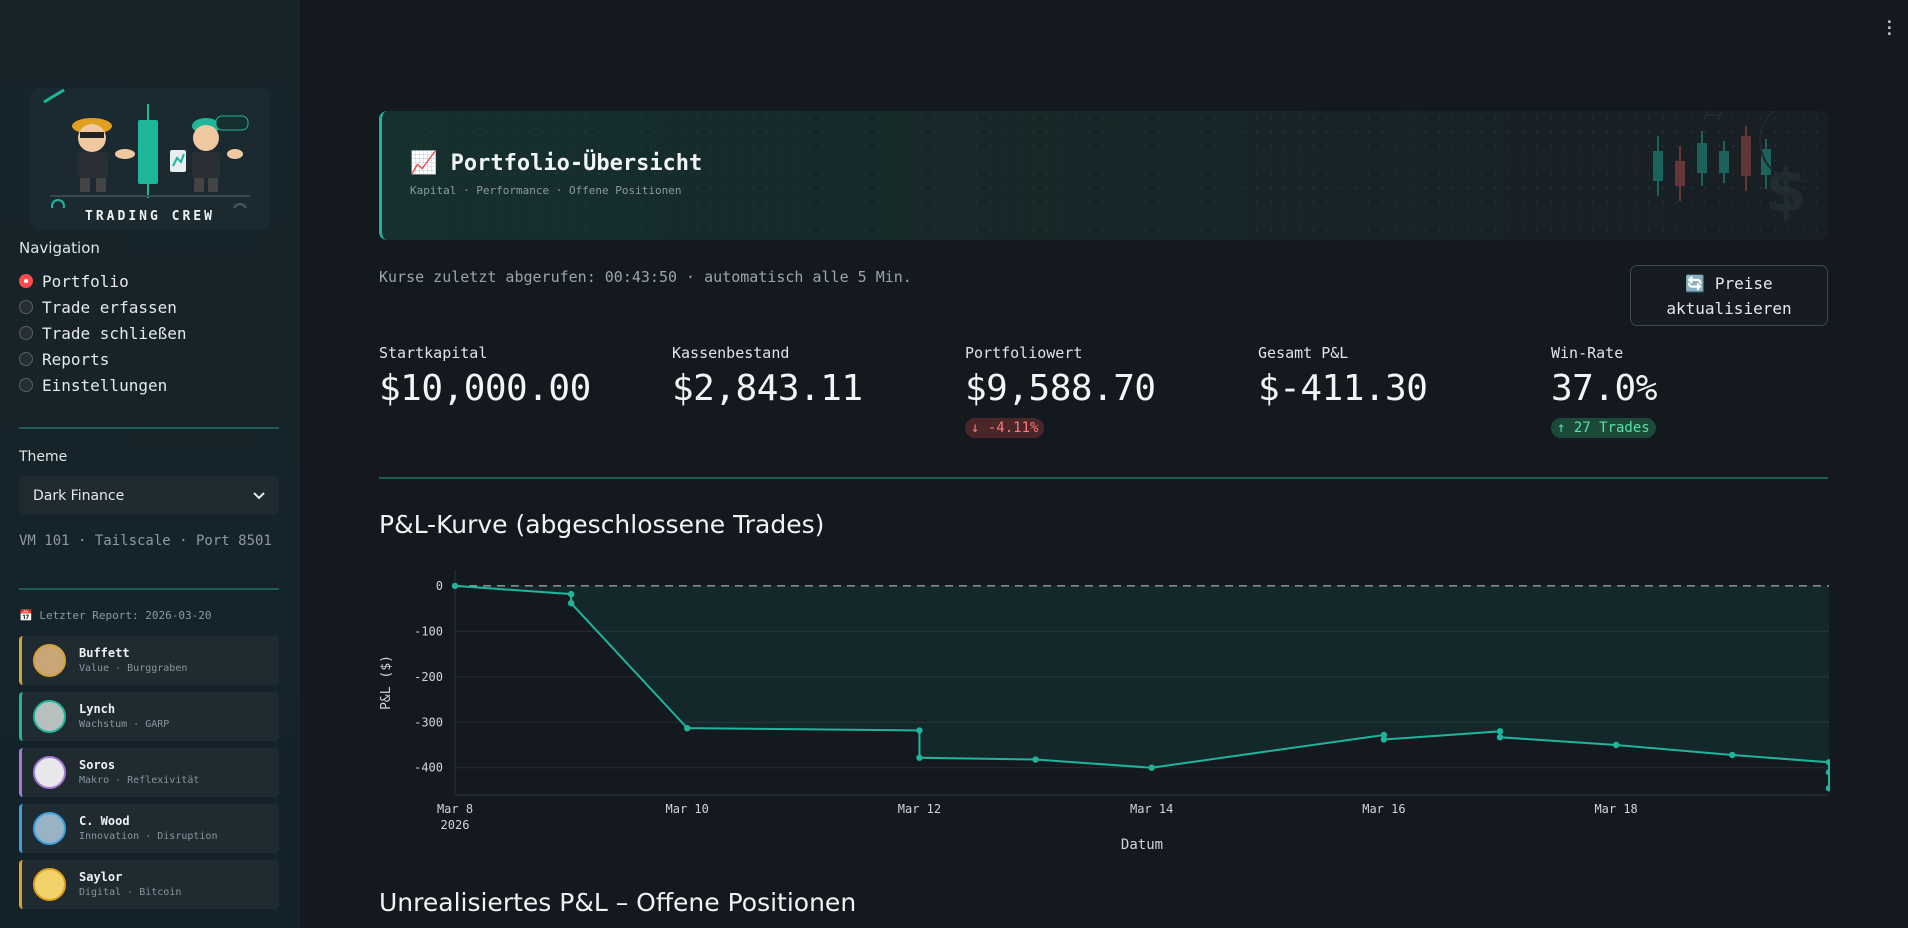  What do you see at coordinates (148, 836) in the screenshot?
I see `persona-desc: Innovation · Disruption` at bounding box center [148, 836].